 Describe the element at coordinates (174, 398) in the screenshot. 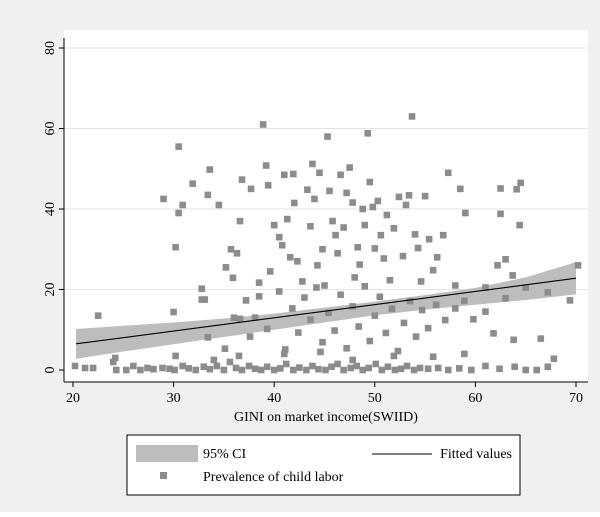

I see `x-tick-label-30: 30` at that location.